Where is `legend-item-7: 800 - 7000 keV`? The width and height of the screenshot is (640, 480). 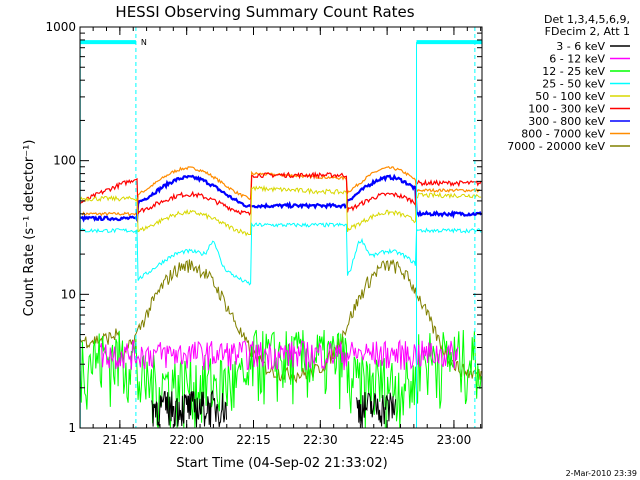
legend-item-7: 800 - 7000 keV is located at coordinates (563, 134).